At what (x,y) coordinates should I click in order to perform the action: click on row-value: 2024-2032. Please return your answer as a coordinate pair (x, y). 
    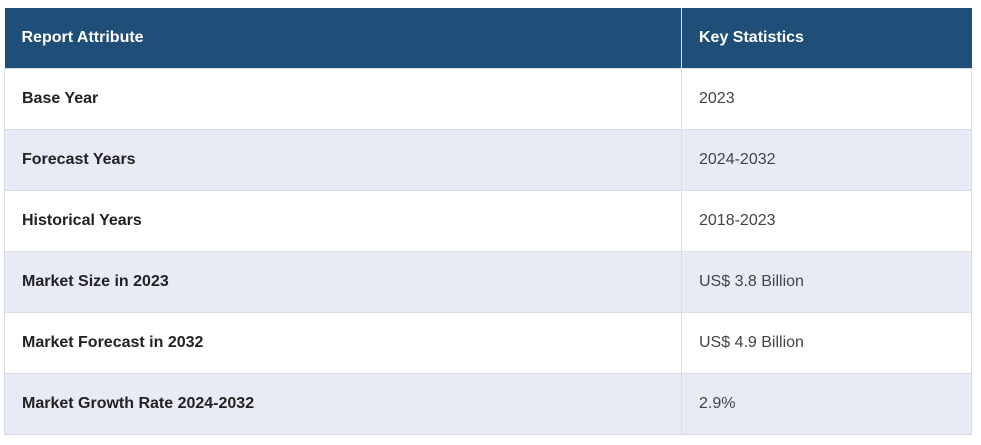
    Looking at the image, I should click on (826, 159).